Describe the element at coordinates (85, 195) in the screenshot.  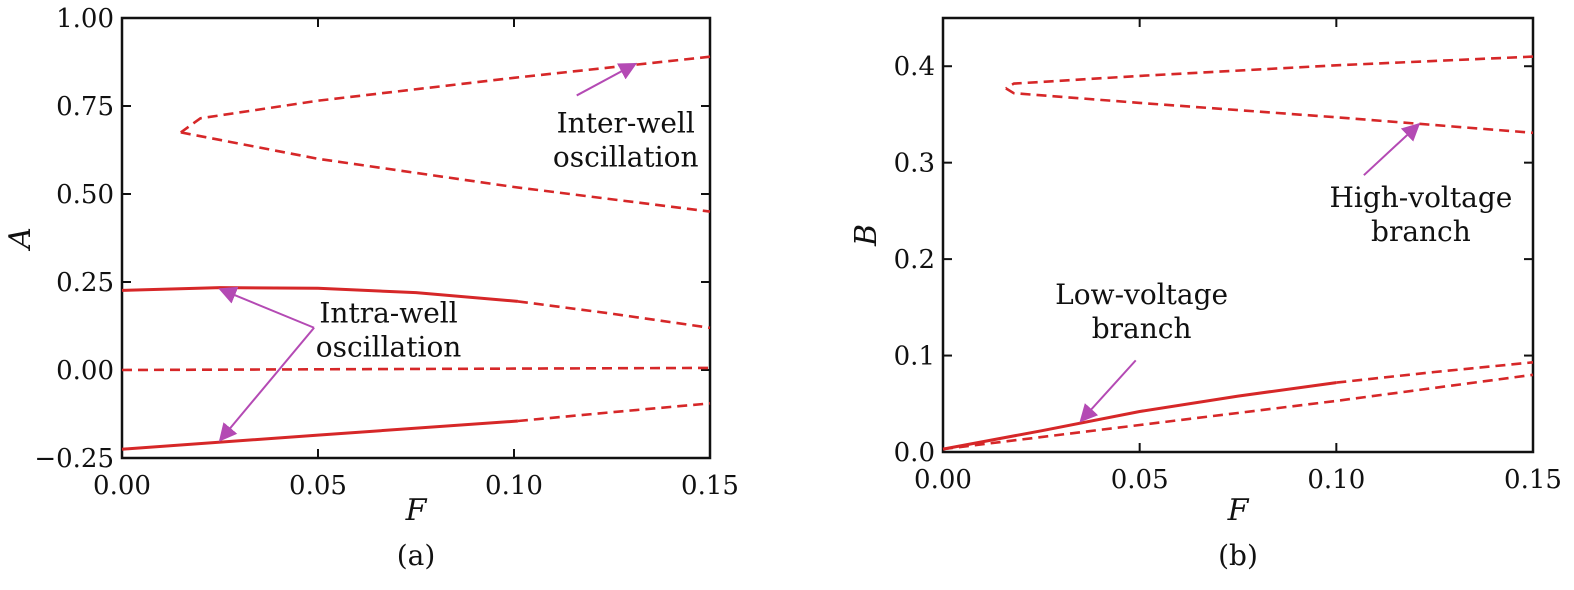
I see `y-tick-label: 0.50` at that location.